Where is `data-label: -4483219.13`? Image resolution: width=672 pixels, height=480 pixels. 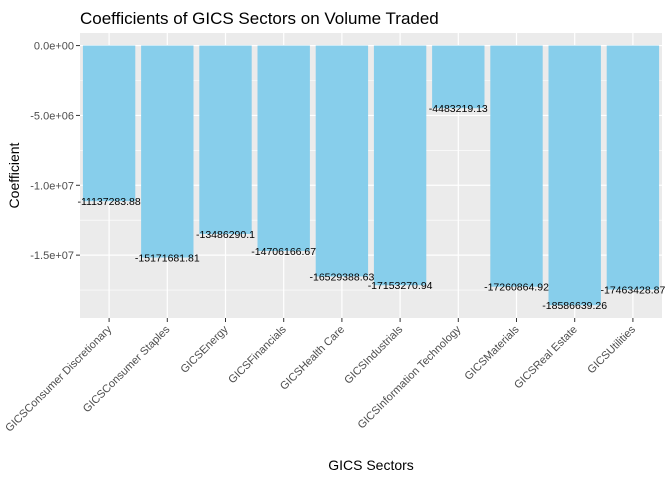 data-label: -4483219.13 is located at coordinates (458, 109).